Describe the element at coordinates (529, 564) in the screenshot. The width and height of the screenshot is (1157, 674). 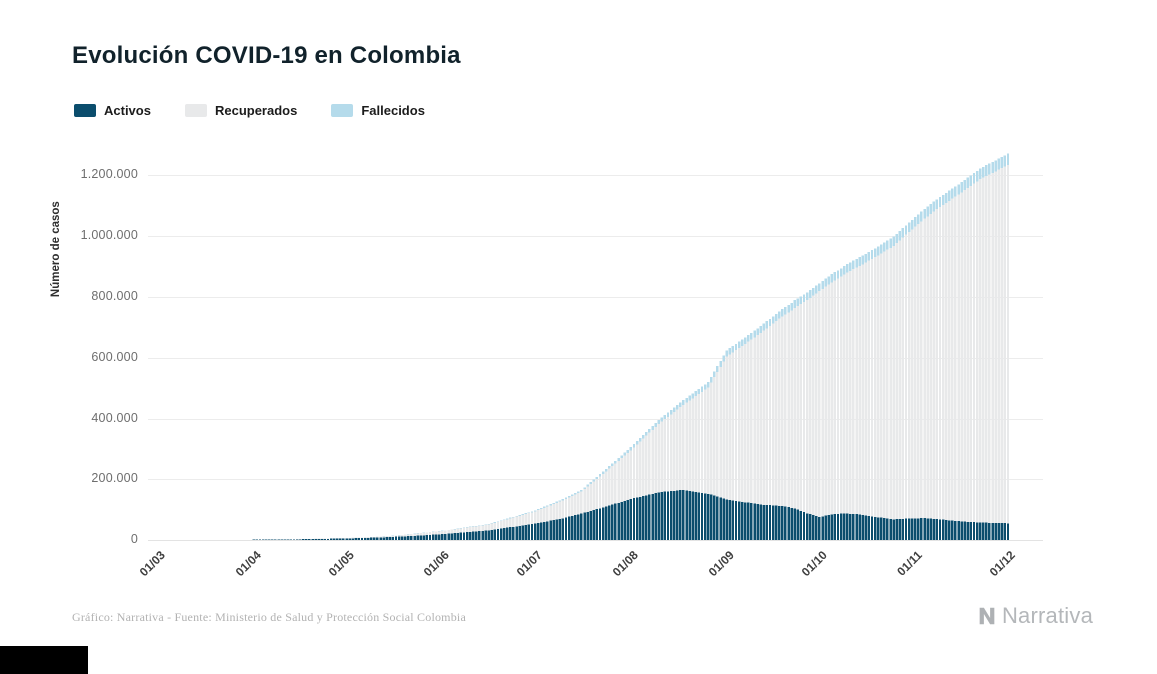
I see `x-tick-label: 01/07` at that location.